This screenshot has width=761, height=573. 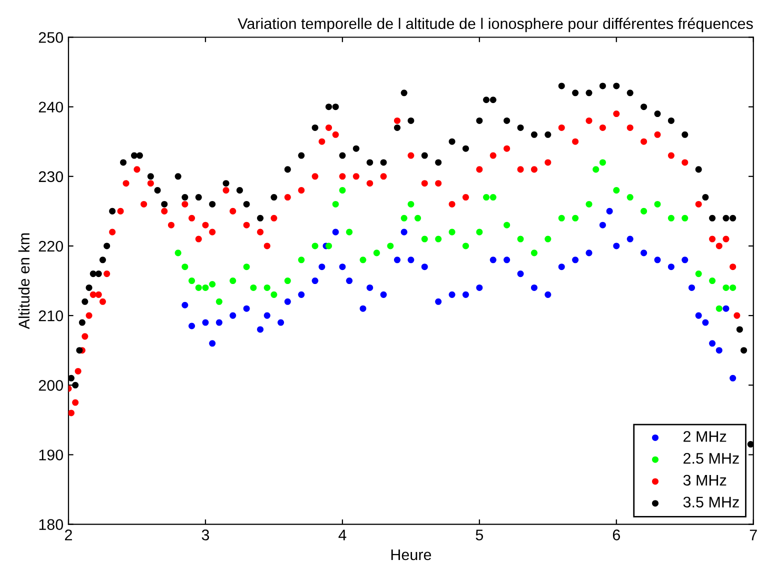 What do you see at coordinates (711, 458) in the screenshot?
I see `legend-label: 2.5 MHz` at bounding box center [711, 458].